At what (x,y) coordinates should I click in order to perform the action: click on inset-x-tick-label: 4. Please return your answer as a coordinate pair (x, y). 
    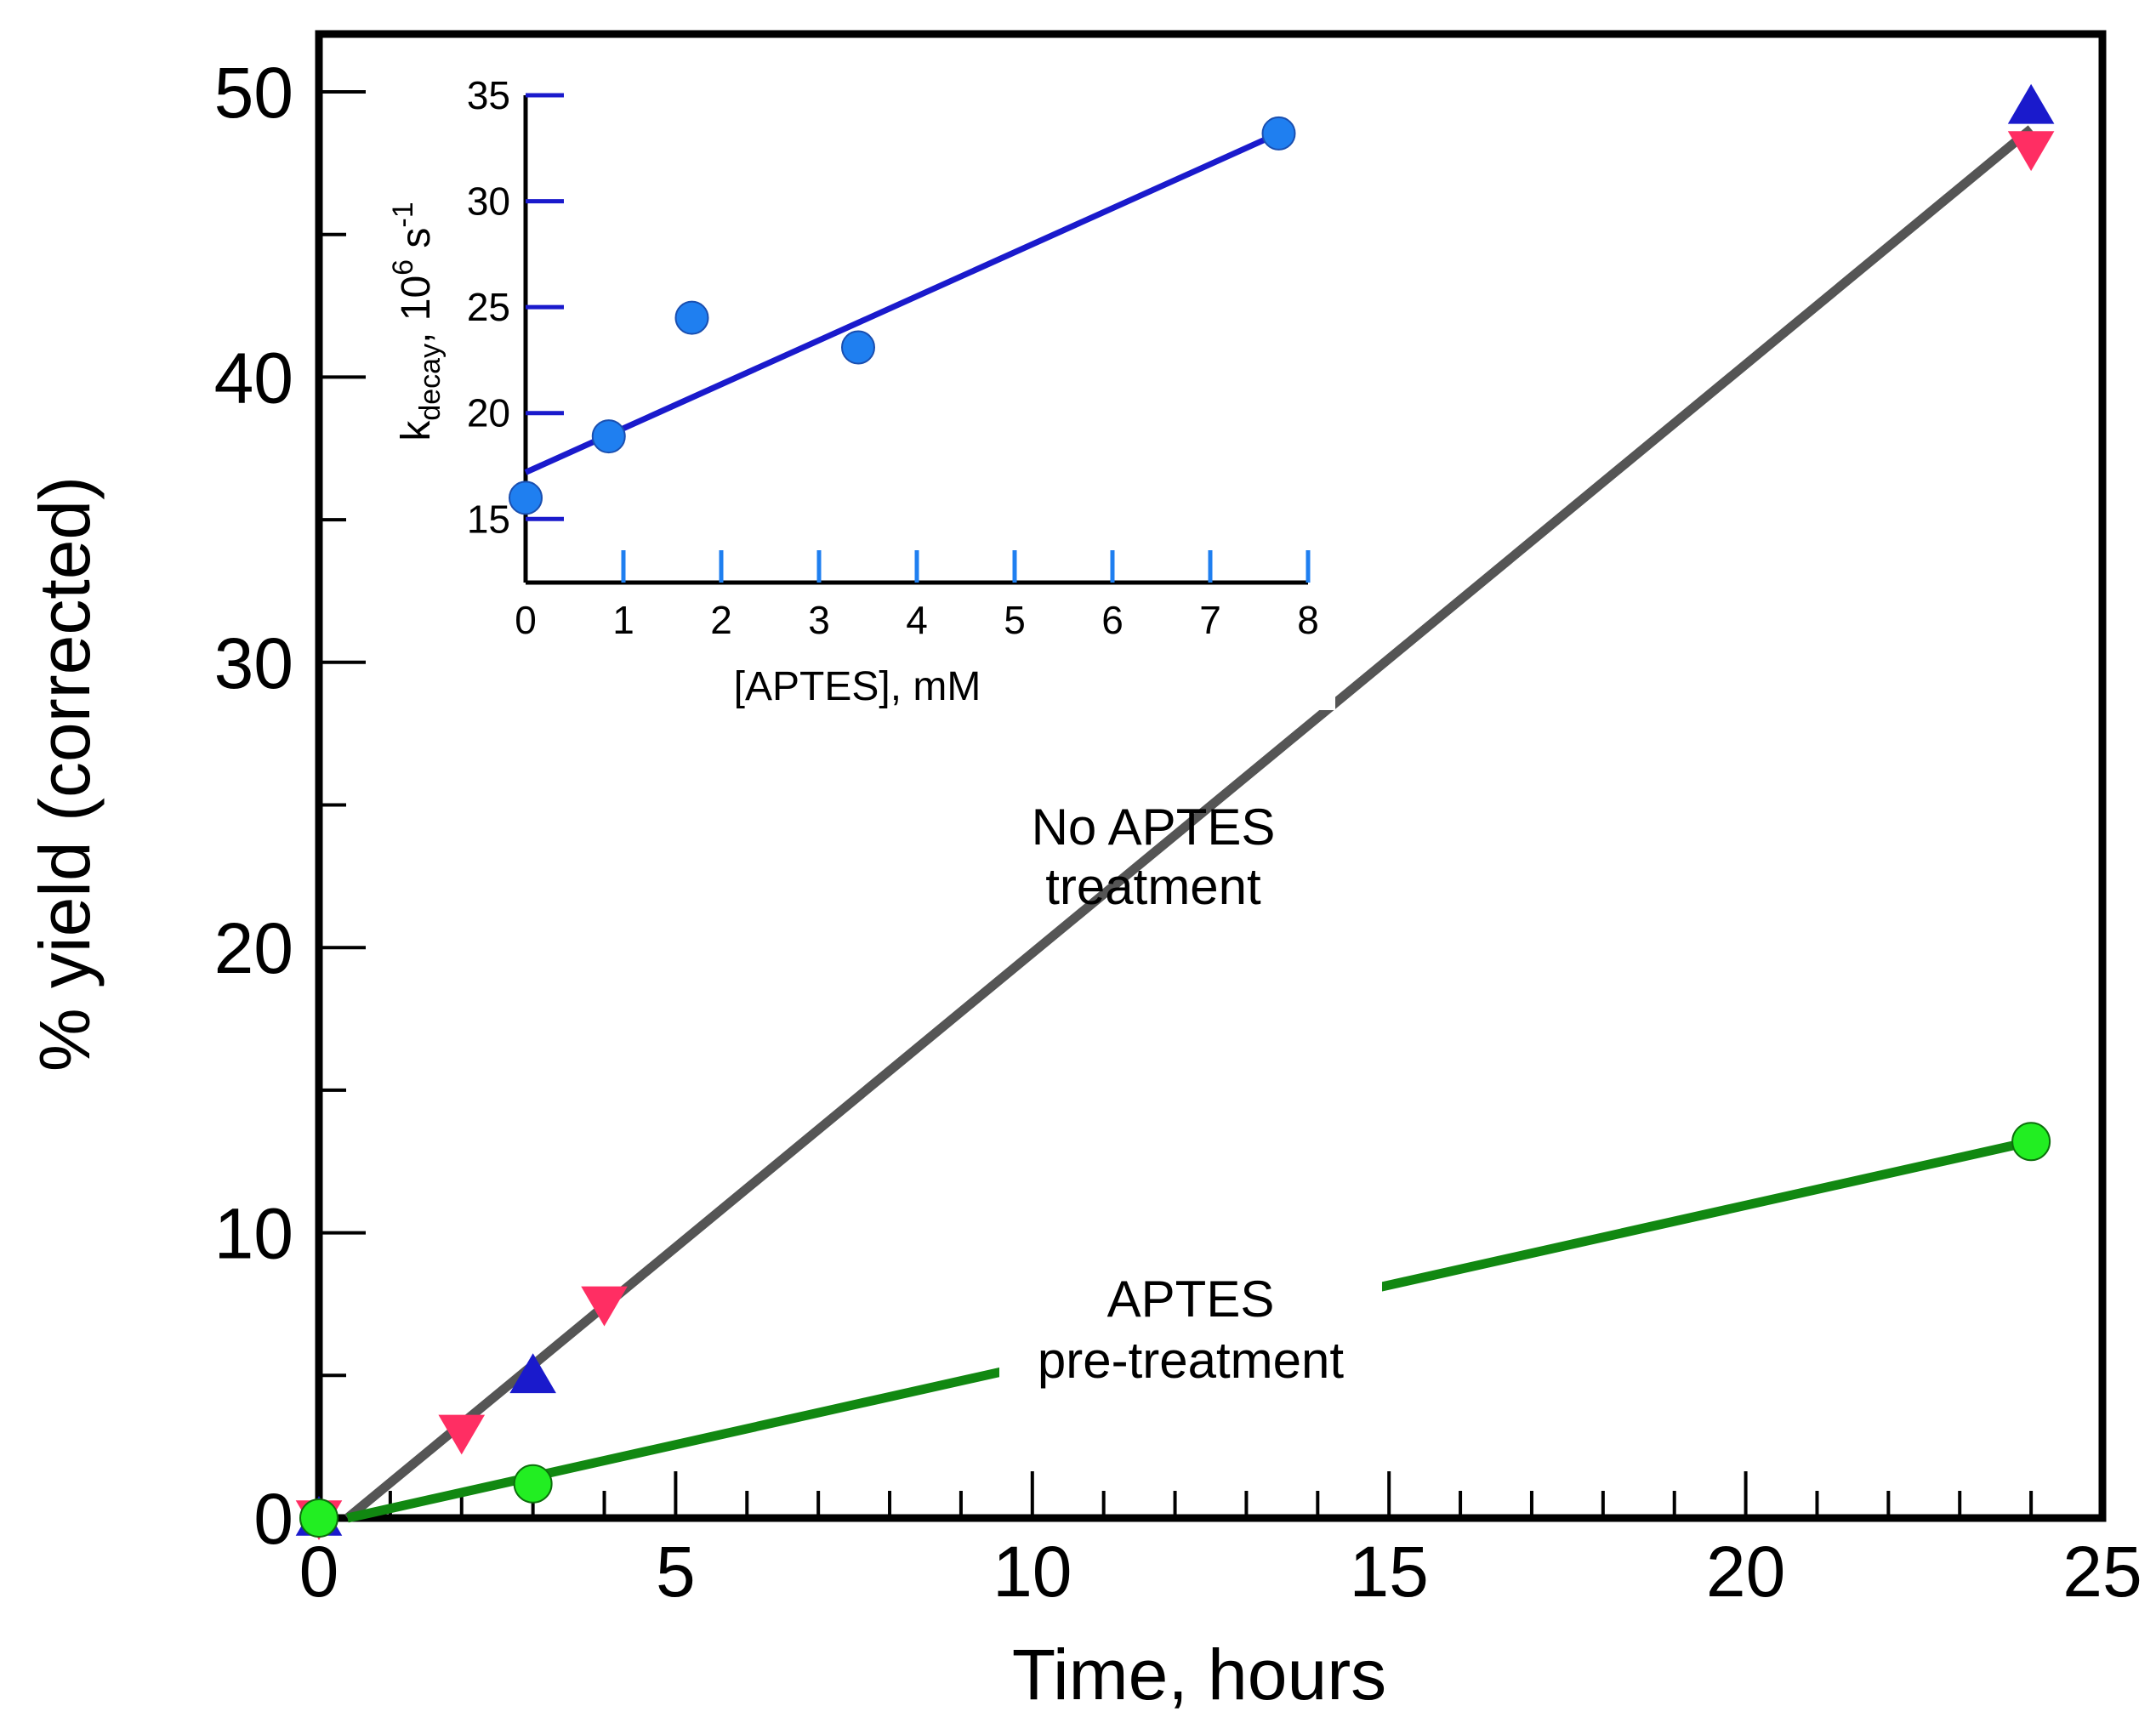
    Looking at the image, I should click on (917, 620).